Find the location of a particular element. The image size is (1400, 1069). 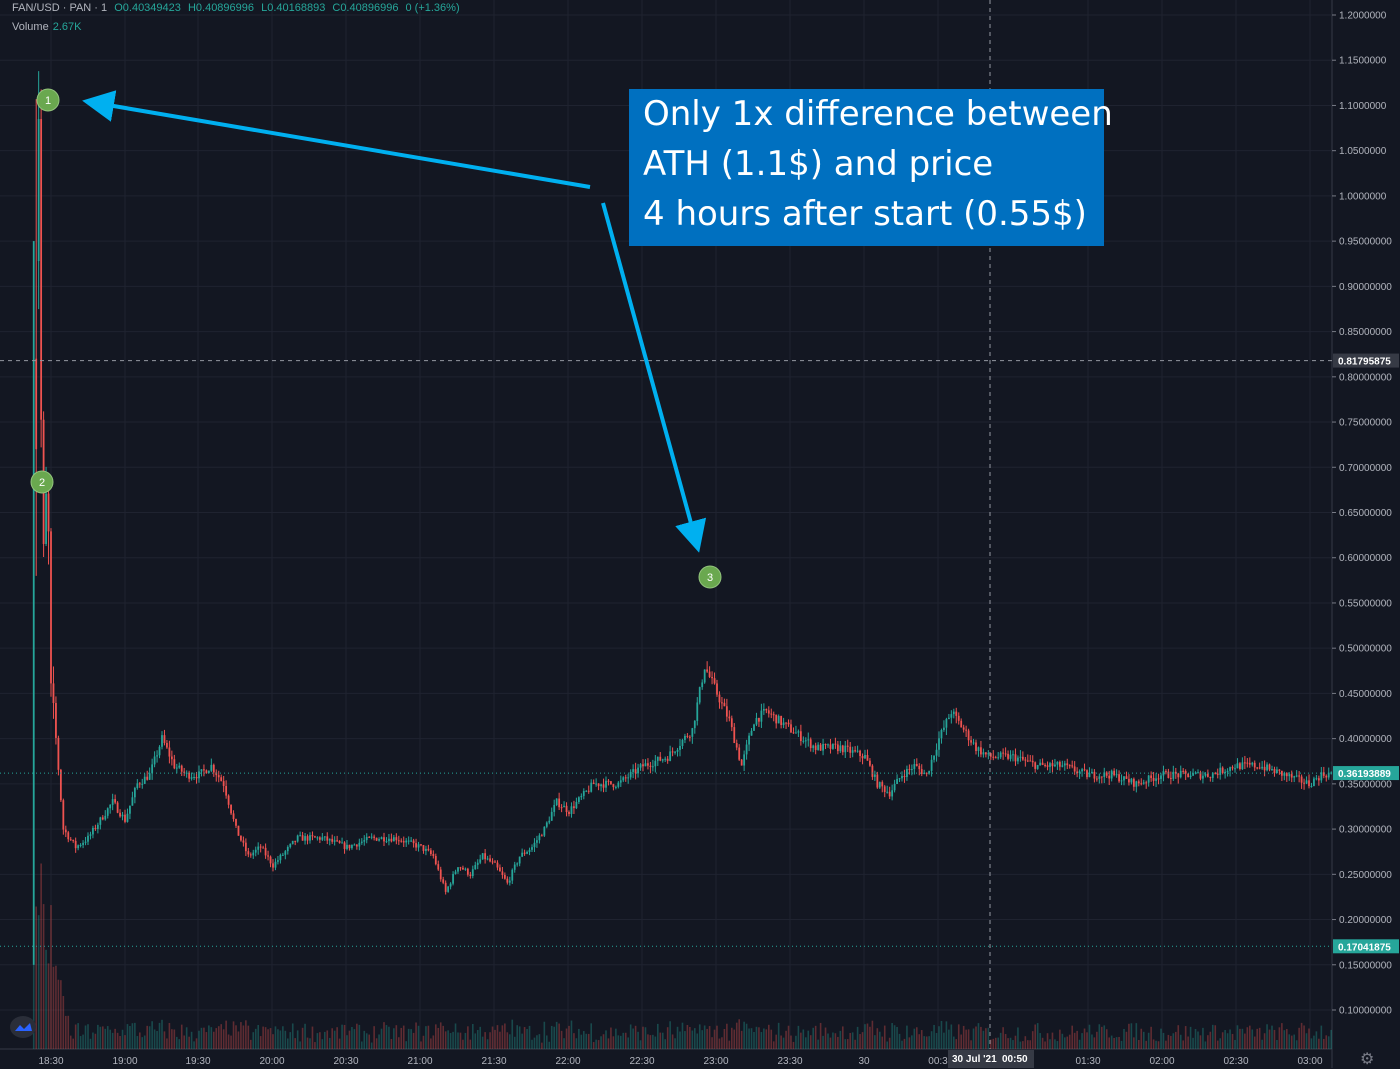

y-tick-label: 0.80000000 is located at coordinates (1365, 377).